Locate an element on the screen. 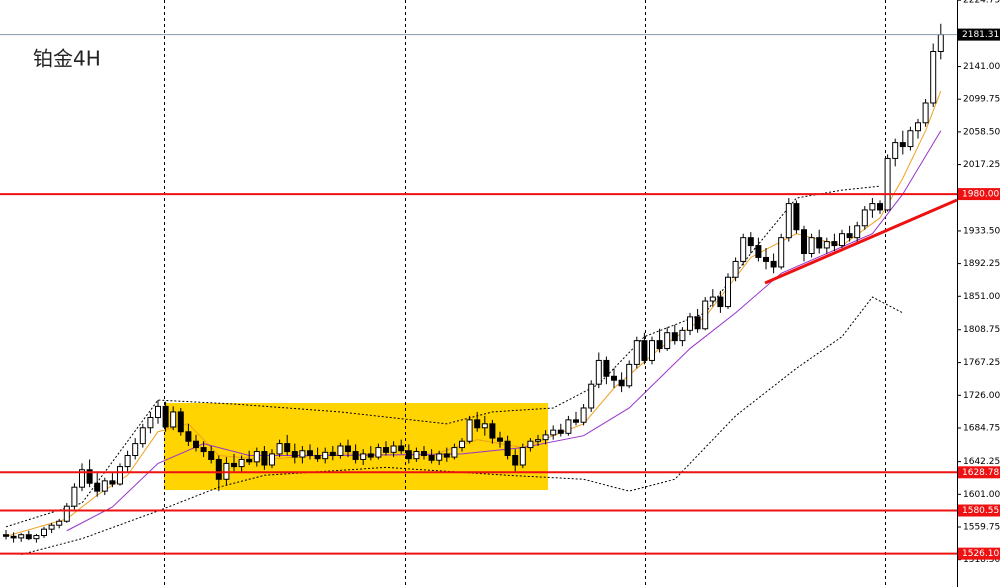 Image resolution: width=1004 pixels, height=587 pixels. y-tick-label: 1642.25 is located at coordinates (981, 462).